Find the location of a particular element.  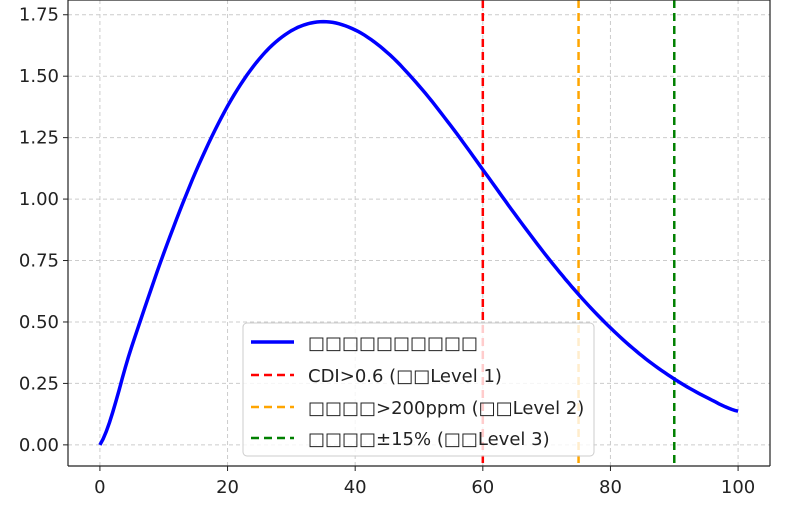

x-tick-label: 40 is located at coordinates (355, 487).